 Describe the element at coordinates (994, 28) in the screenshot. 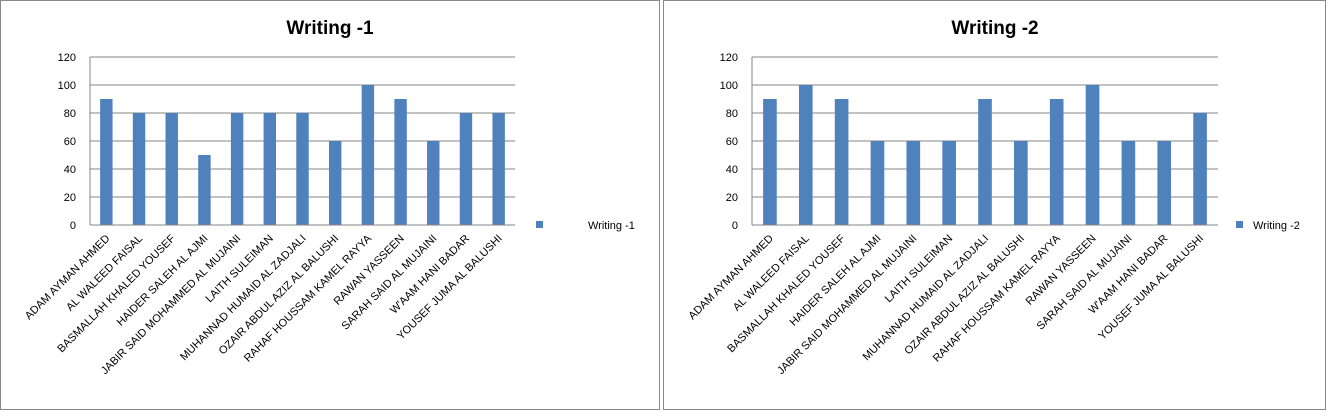

I see `chart-title: Writing -2` at that location.